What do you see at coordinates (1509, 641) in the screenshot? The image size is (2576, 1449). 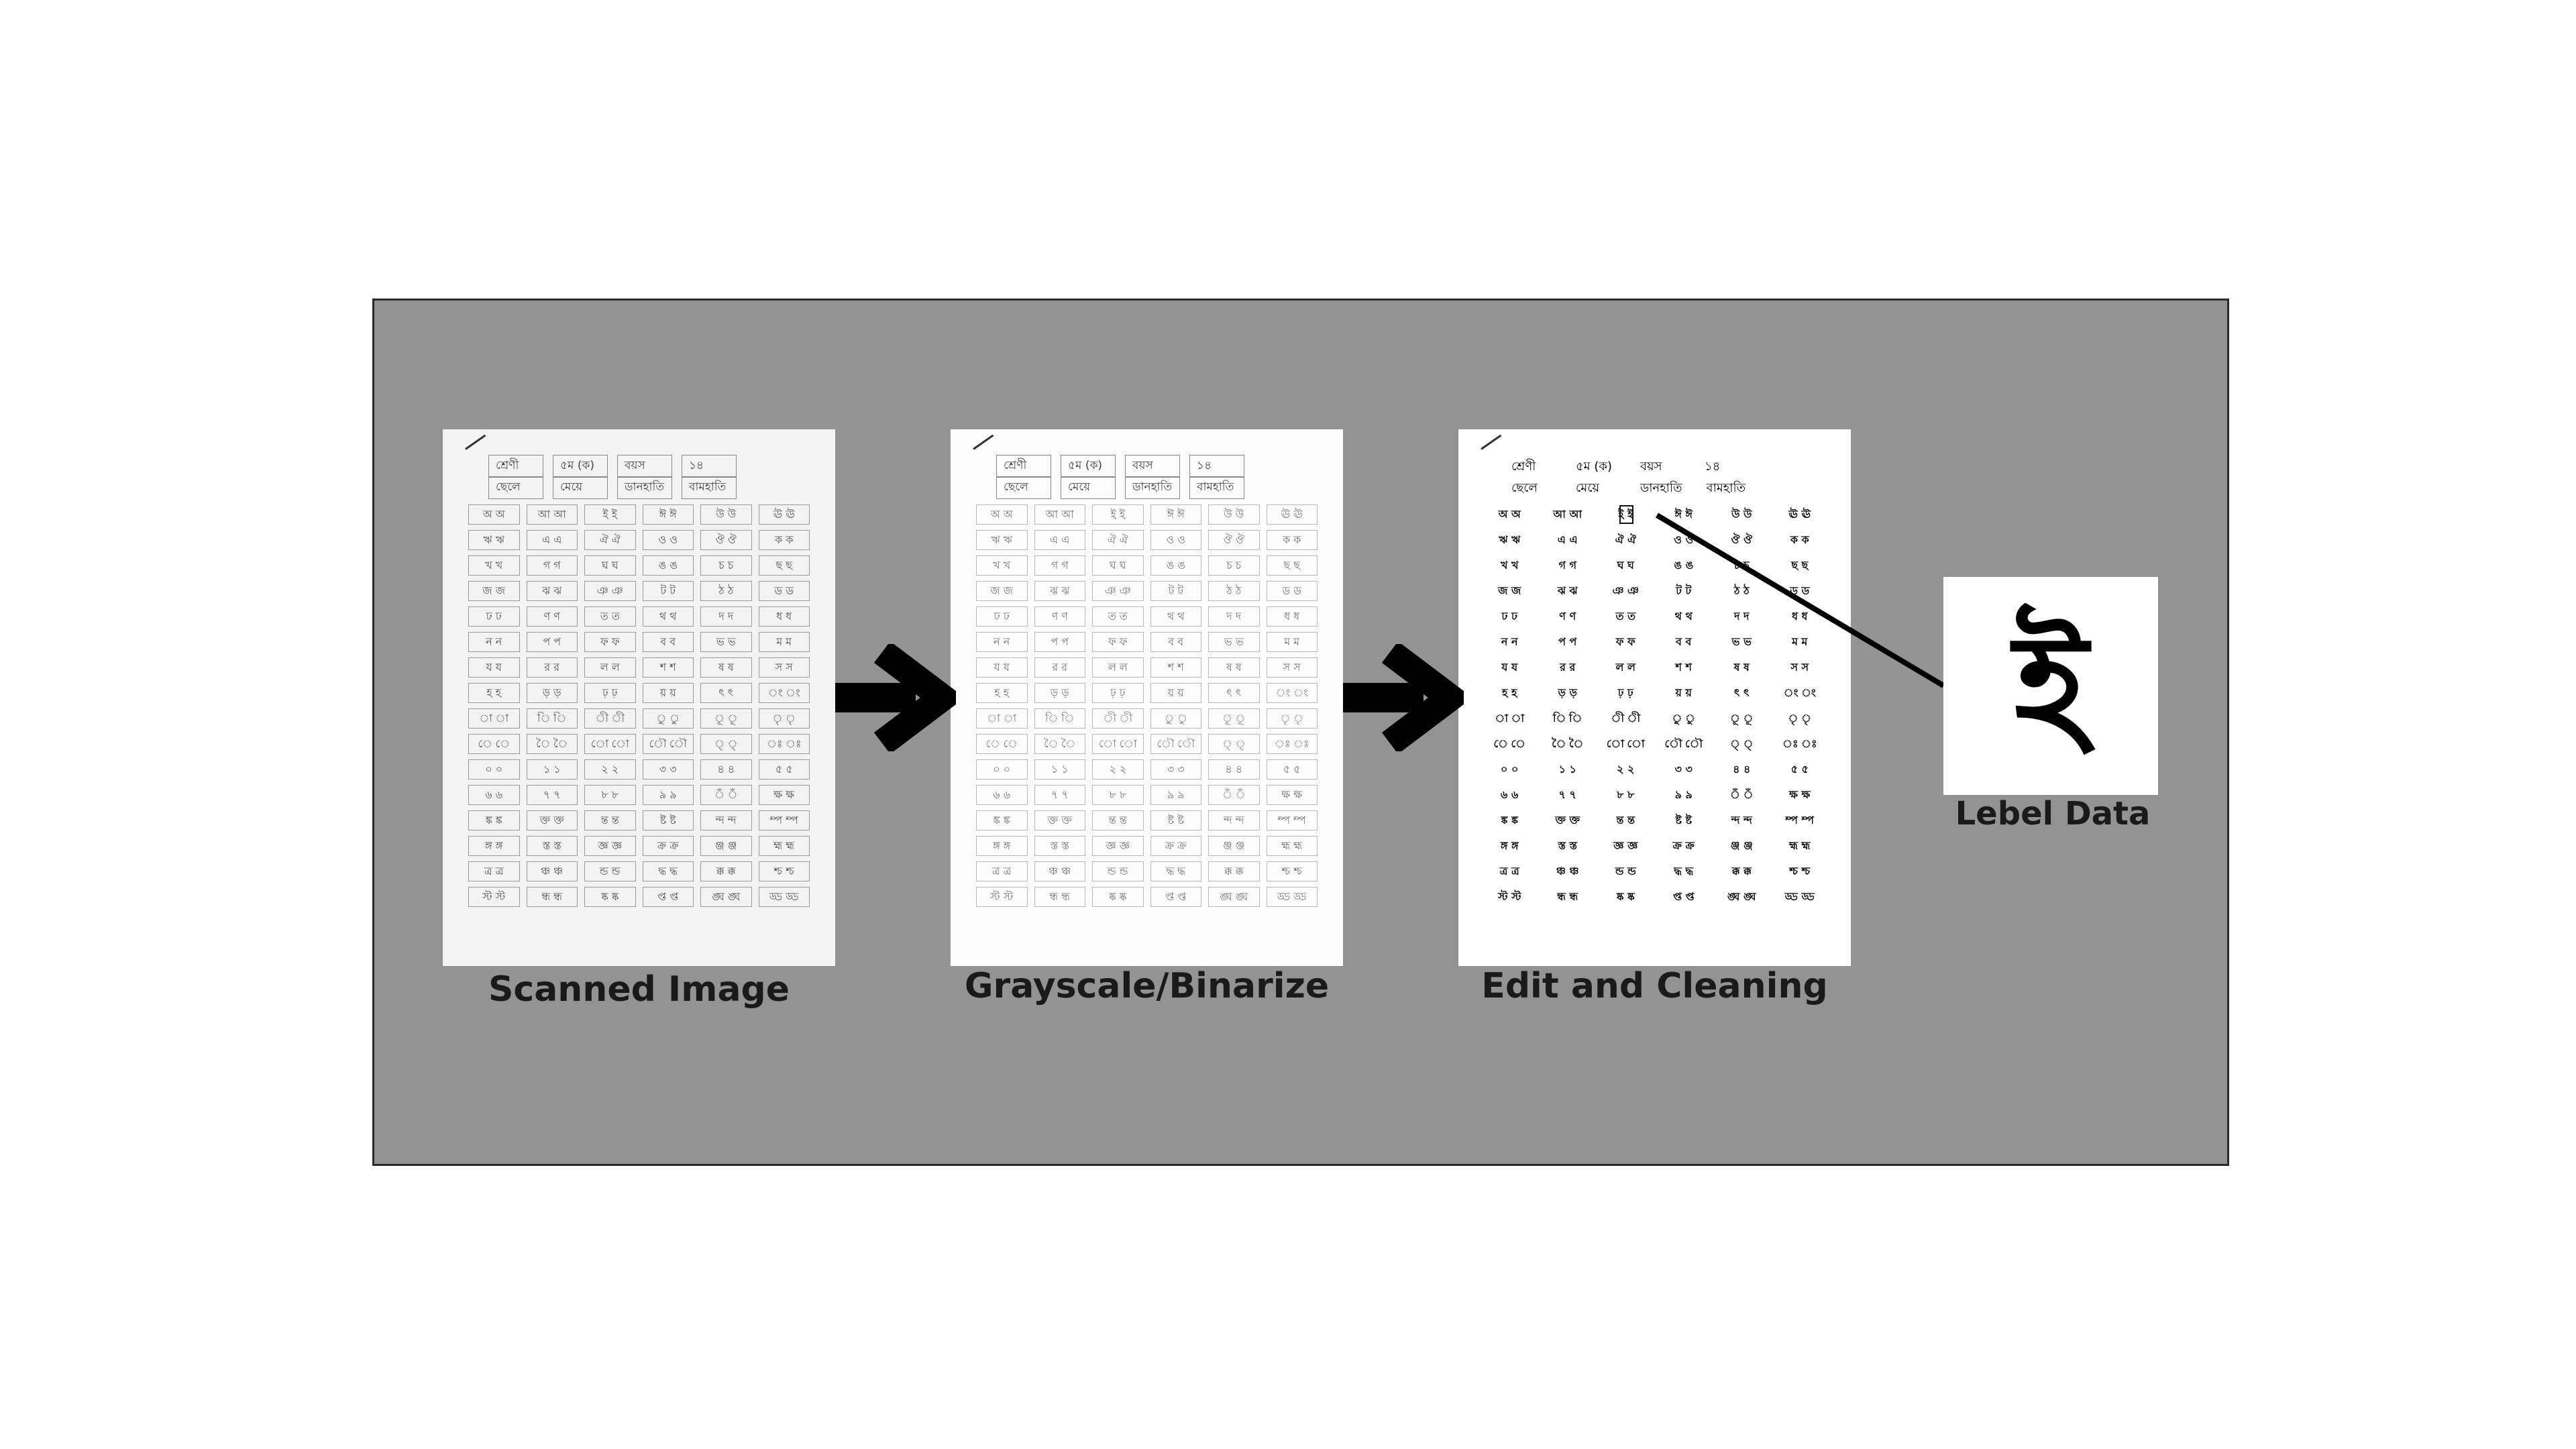 I see `grid-cell: ন ন` at bounding box center [1509, 641].